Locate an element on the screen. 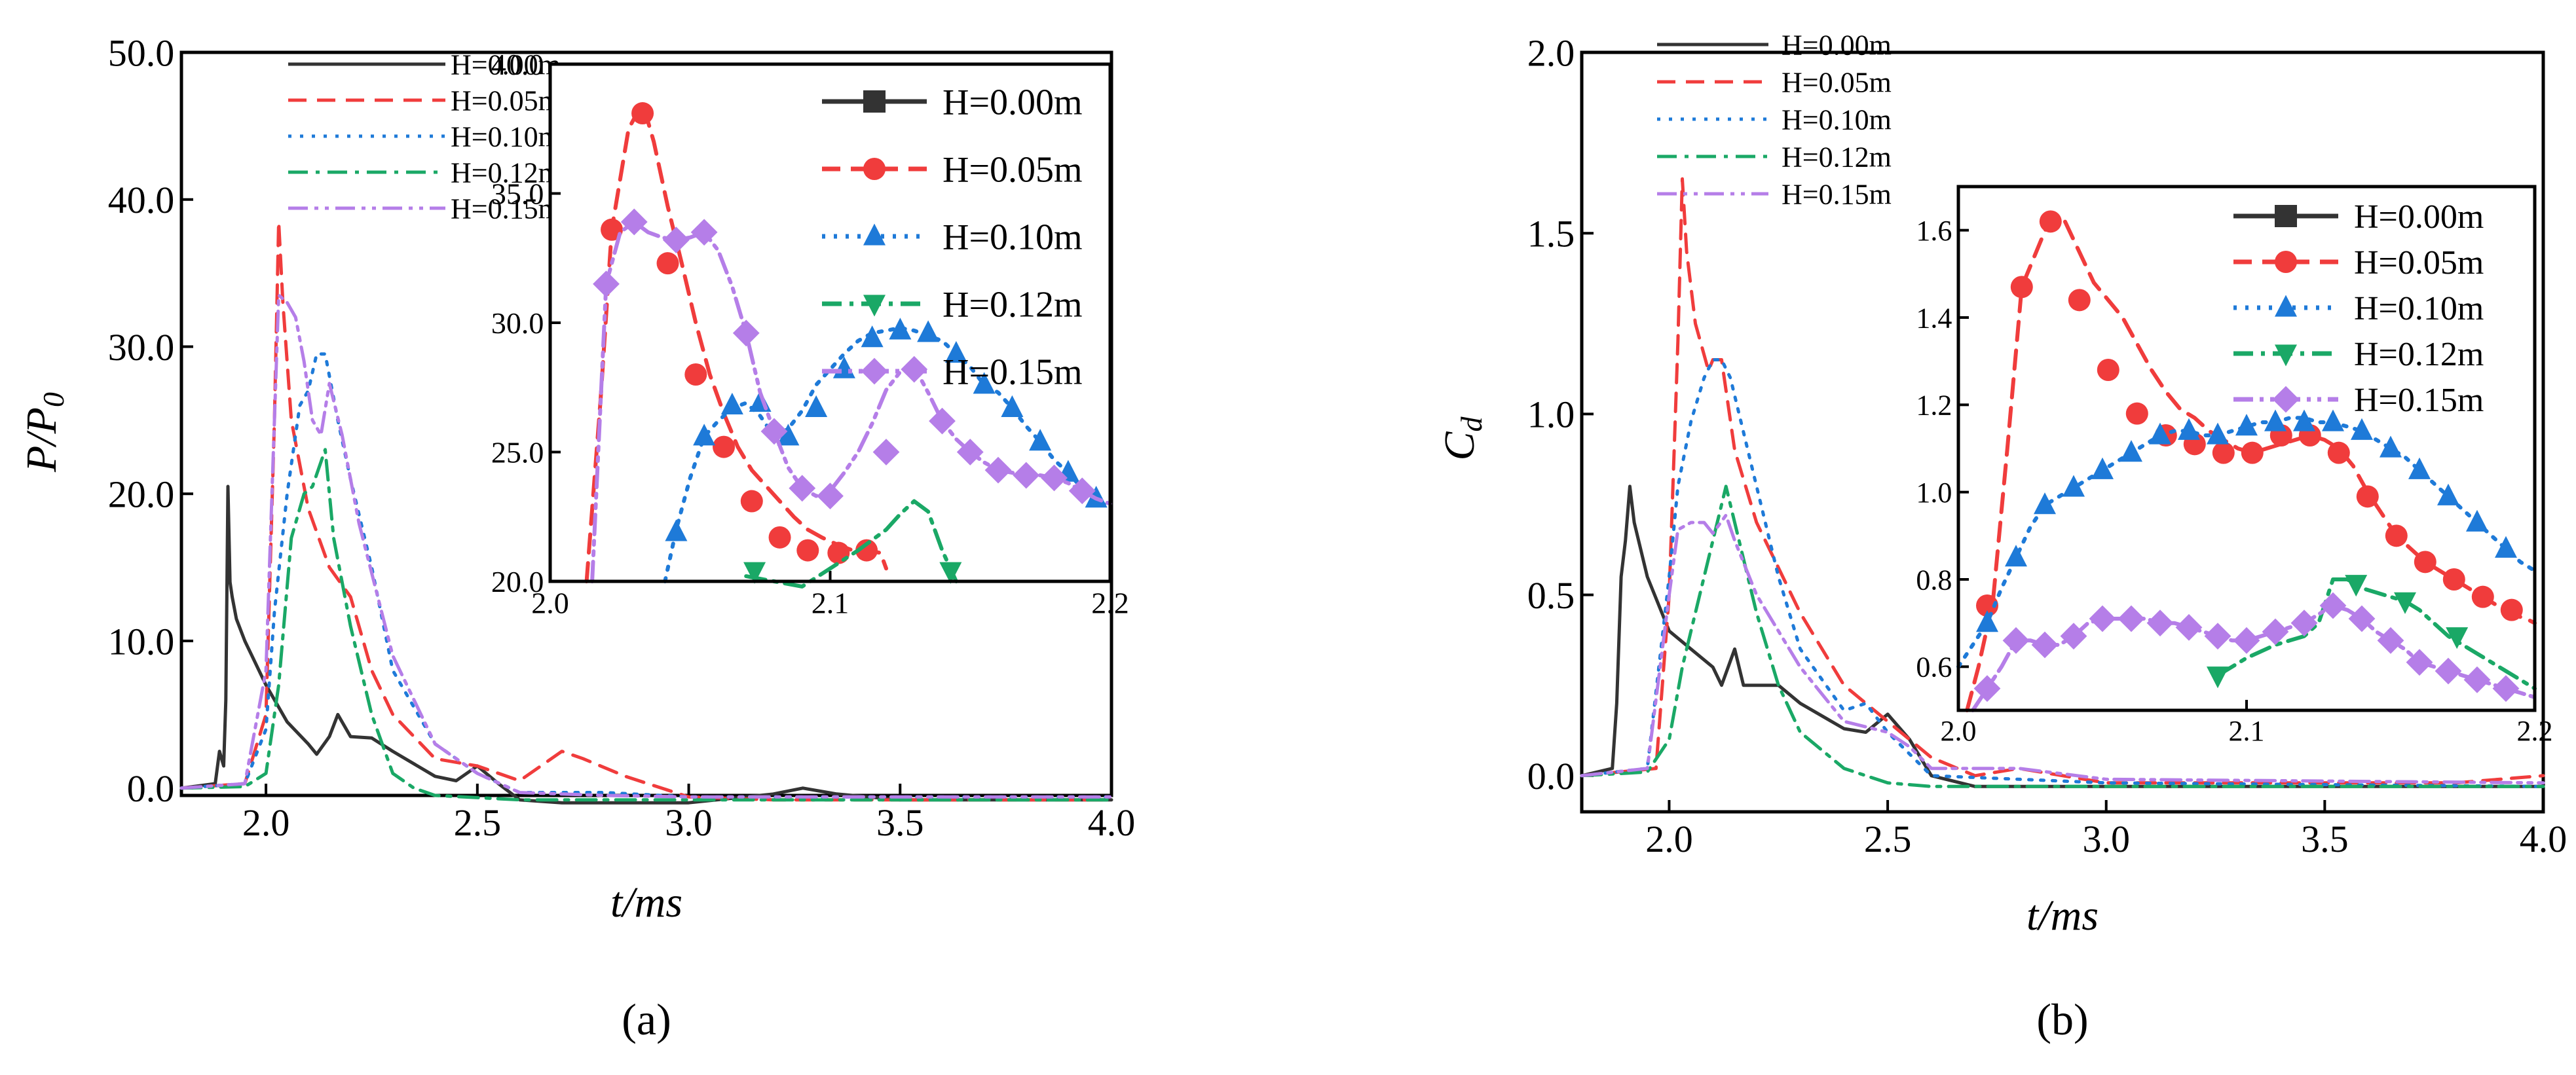 The width and height of the screenshot is (2576, 1075). y-tick-label: 1.5 is located at coordinates (1551, 233).